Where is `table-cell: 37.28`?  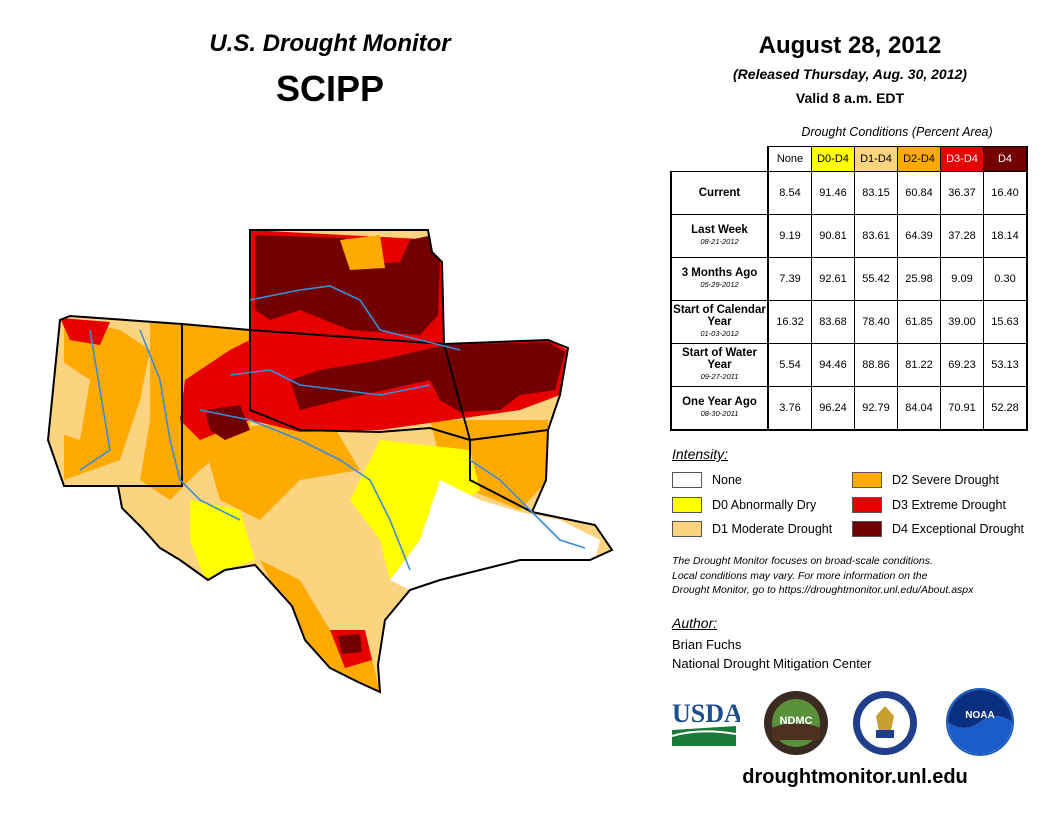
table-cell: 37.28 is located at coordinates (962, 236).